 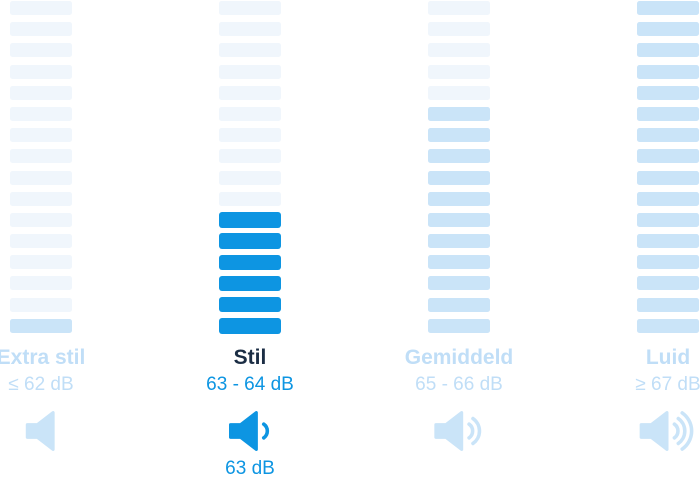 What do you see at coordinates (667, 384) in the screenshot?
I see `level-range: ≥ 67 dB` at bounding box center [667, 384].